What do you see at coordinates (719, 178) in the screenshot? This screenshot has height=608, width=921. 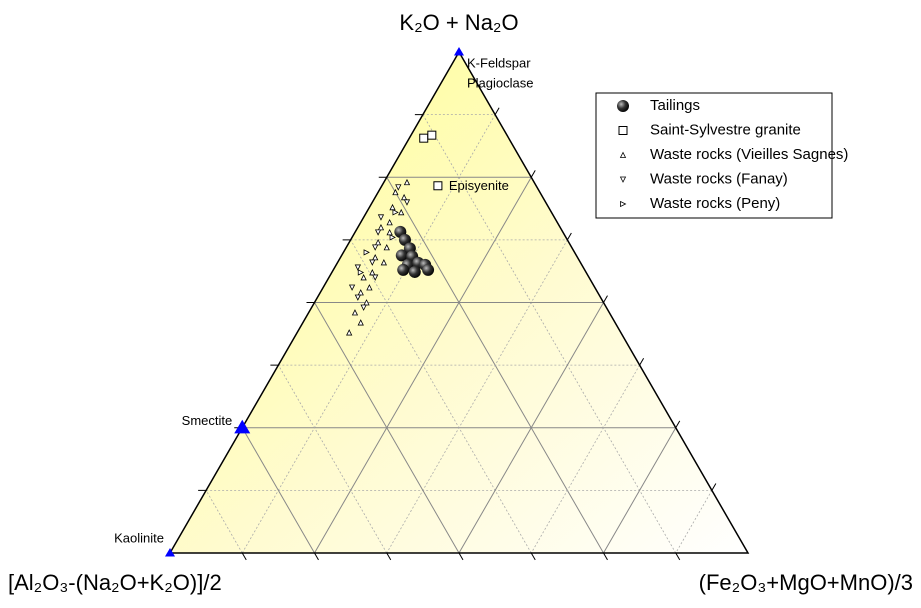 I see `legend-label: Waste rocks (Fanay)` at bounding box center [719, 178].